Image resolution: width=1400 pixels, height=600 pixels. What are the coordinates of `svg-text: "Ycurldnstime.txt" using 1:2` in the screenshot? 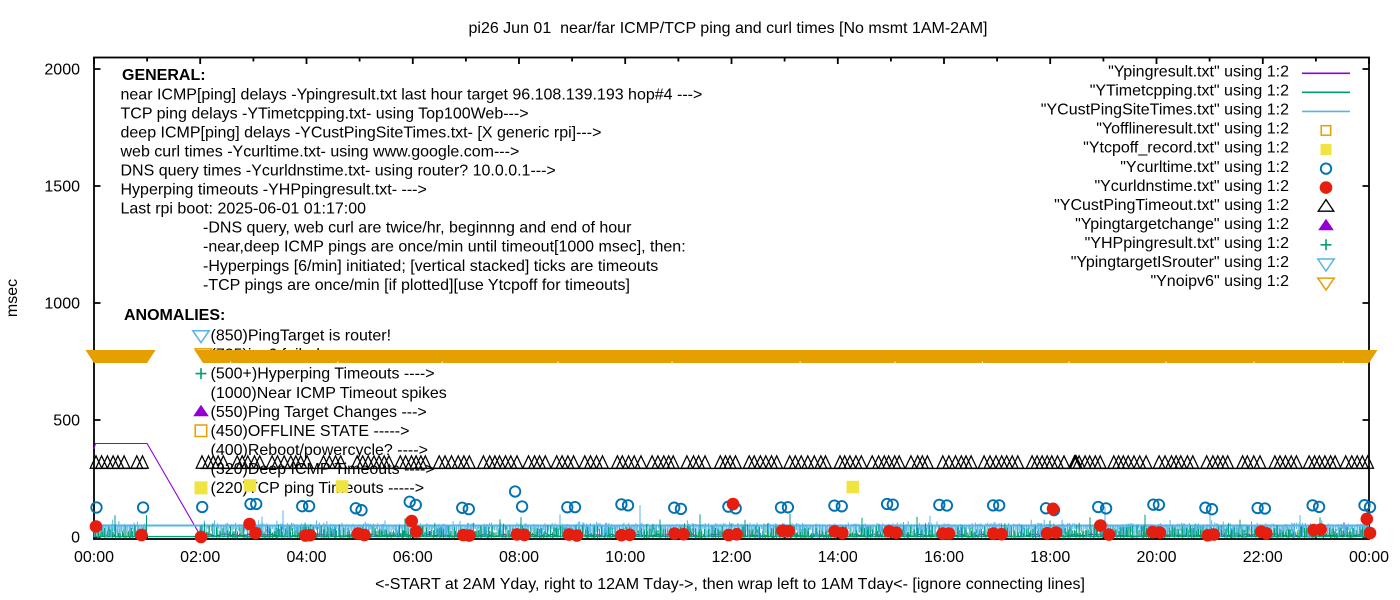 It's located at (1191, 186).